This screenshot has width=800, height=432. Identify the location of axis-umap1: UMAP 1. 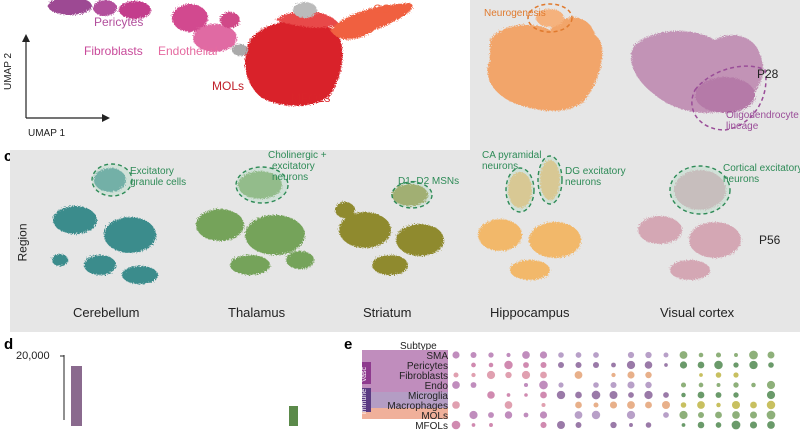
(47, 133).